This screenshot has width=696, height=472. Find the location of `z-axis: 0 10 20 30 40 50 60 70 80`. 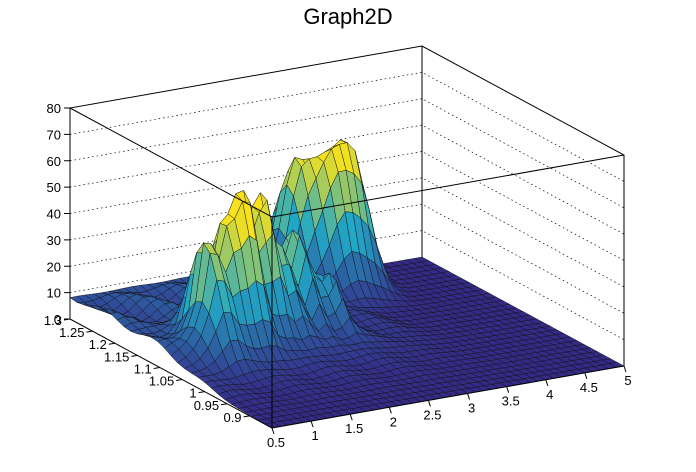

z-axis: 0 10 20 30 40 50 60 70 80 is located at coordinates (59, 214).